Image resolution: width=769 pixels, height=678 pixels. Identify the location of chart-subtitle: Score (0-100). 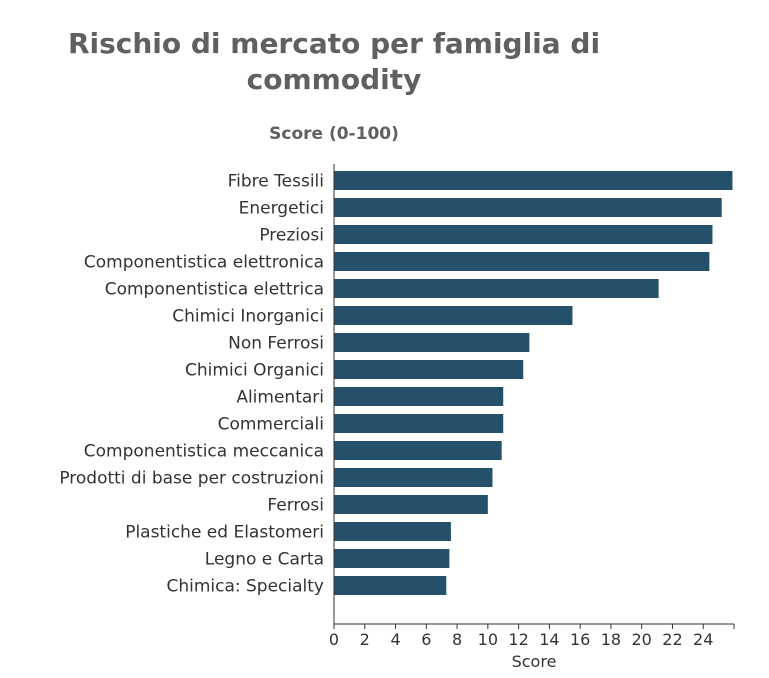
(334, 134).